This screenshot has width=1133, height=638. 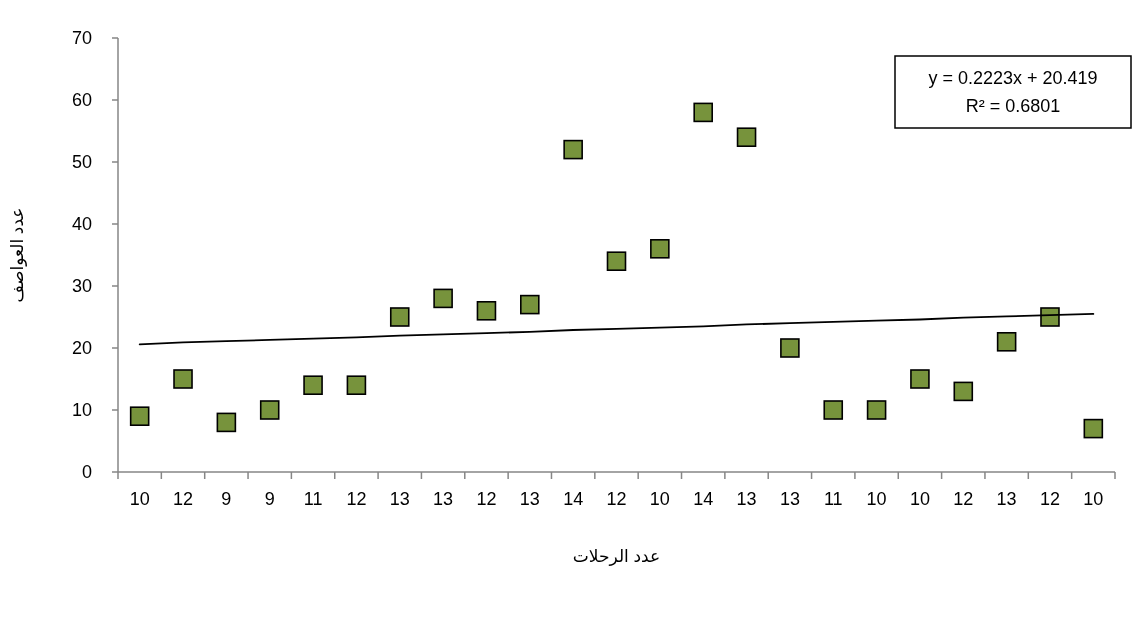 What do you see at coordinates (86, 472) in the screenshot?
I see `y-tick-label: 0` at bounding box center [86, 472].